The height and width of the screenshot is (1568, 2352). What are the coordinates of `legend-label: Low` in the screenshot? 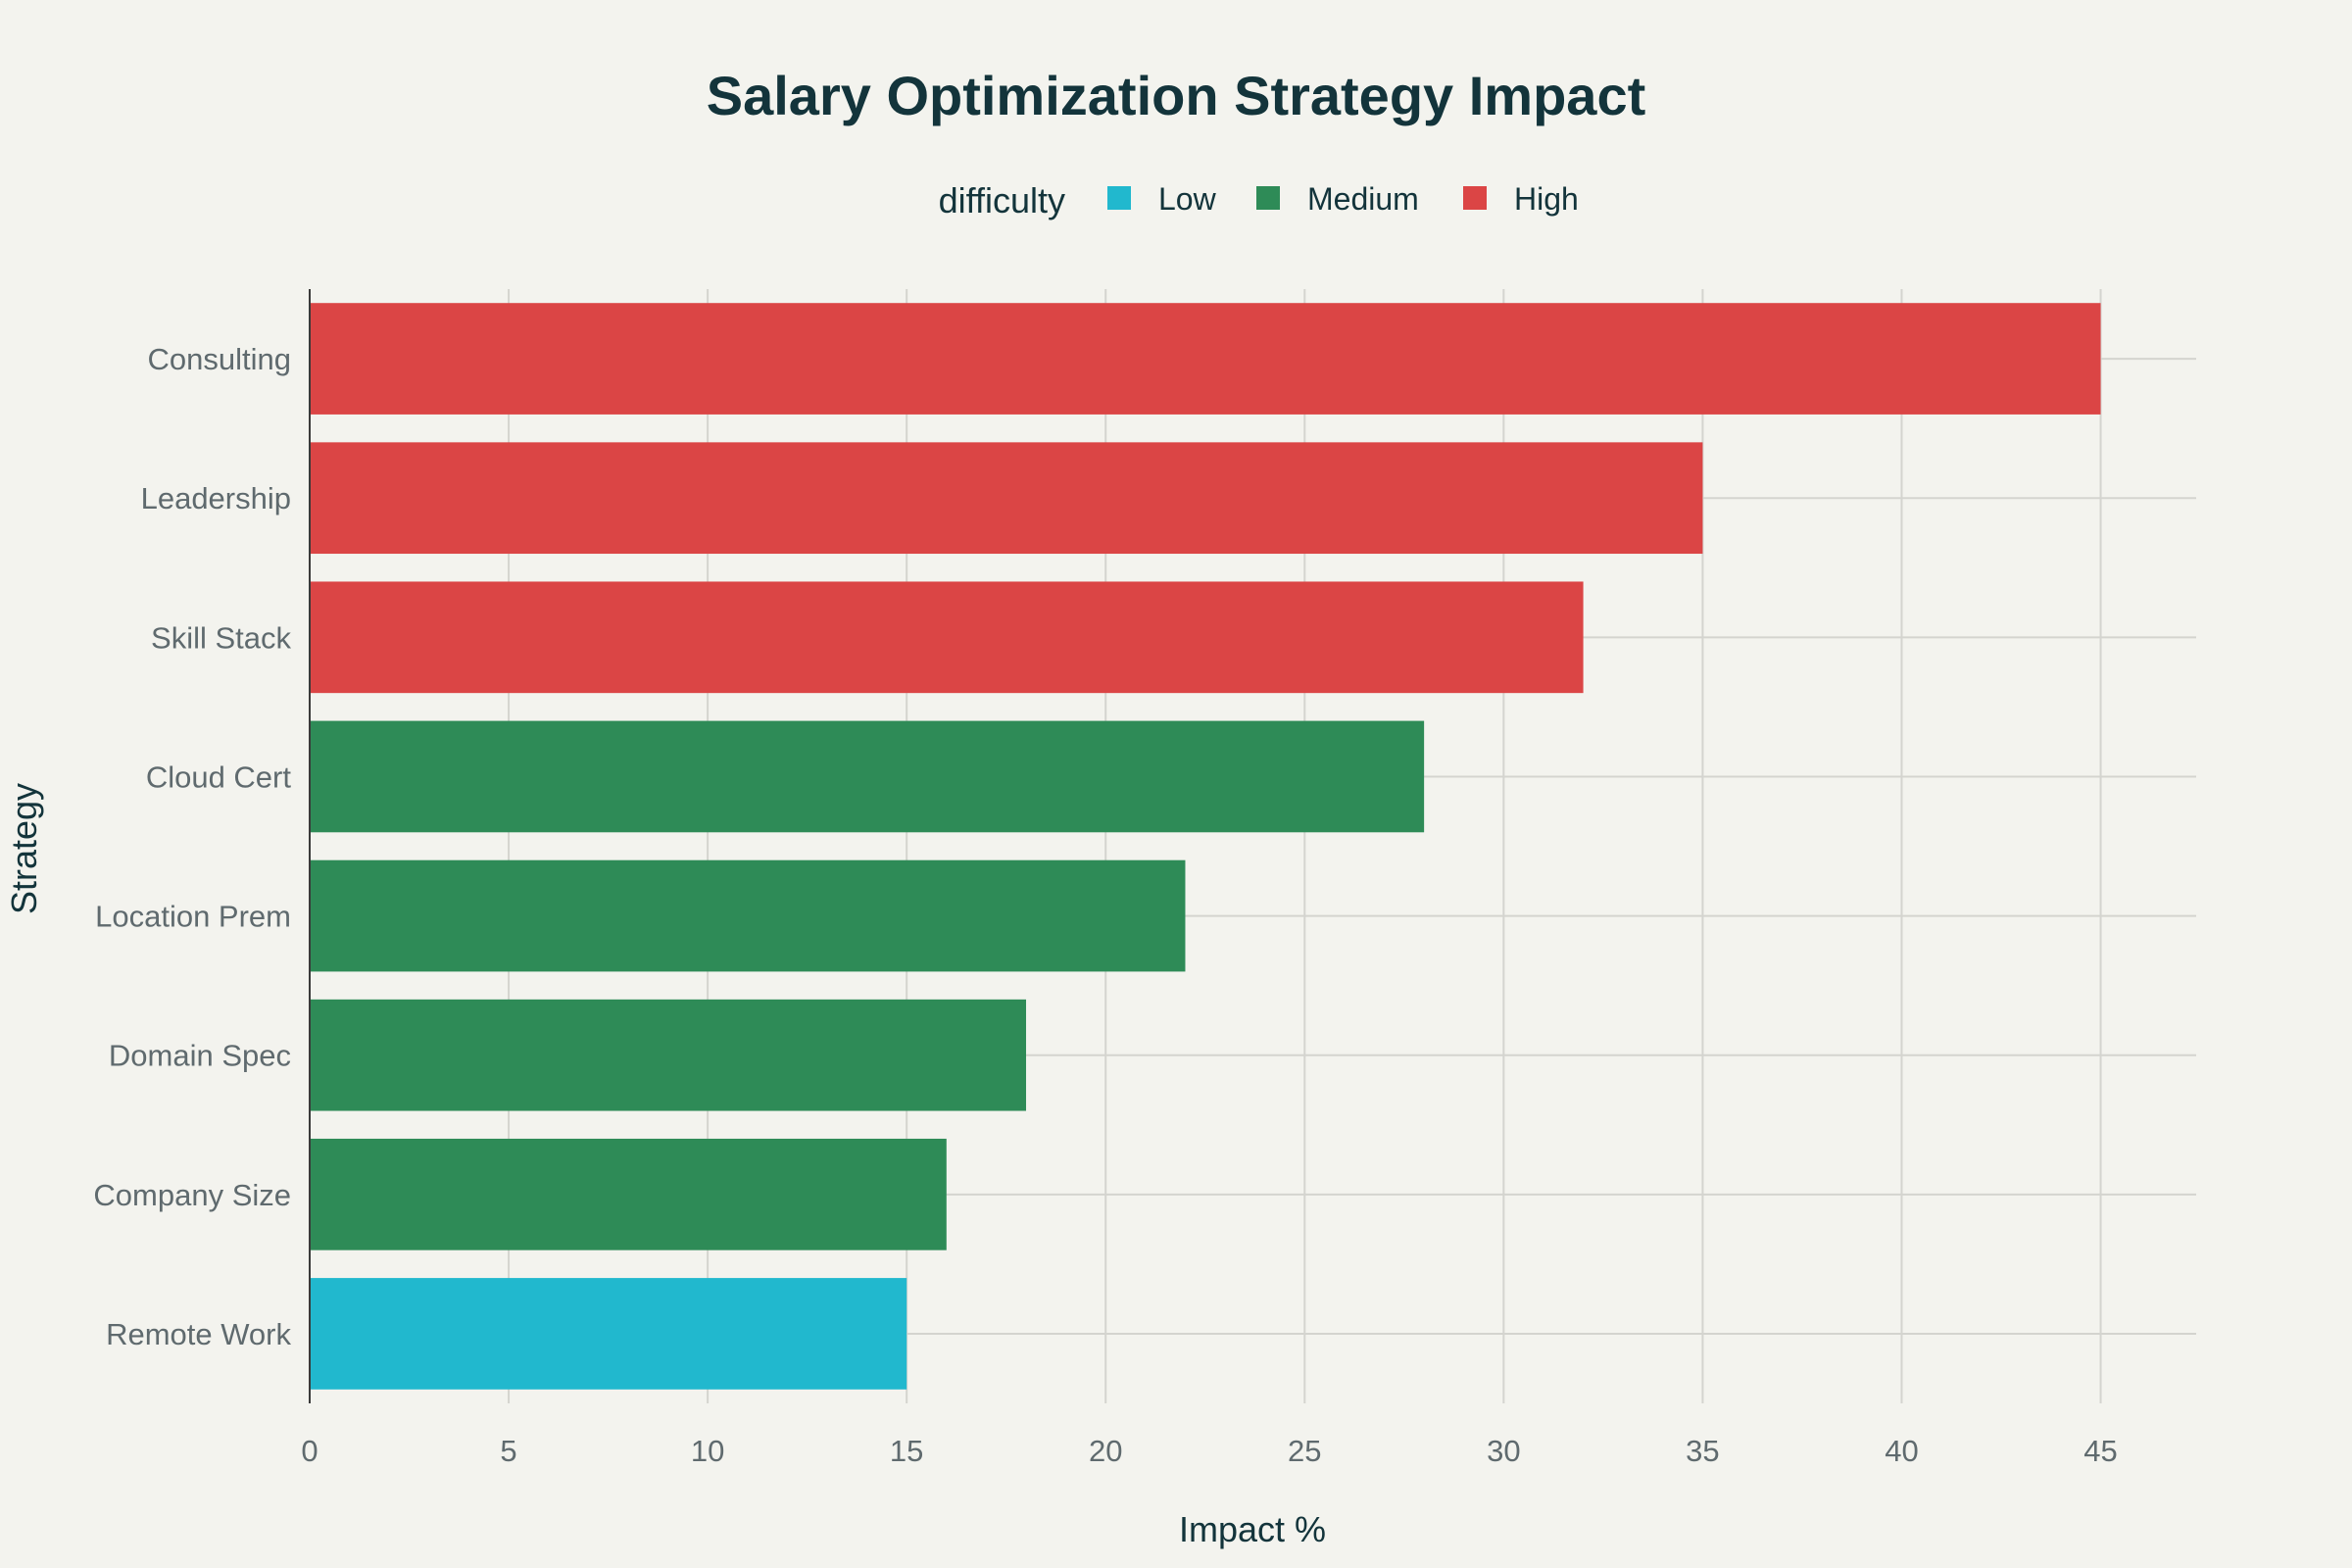 It's located at (1187, 199).